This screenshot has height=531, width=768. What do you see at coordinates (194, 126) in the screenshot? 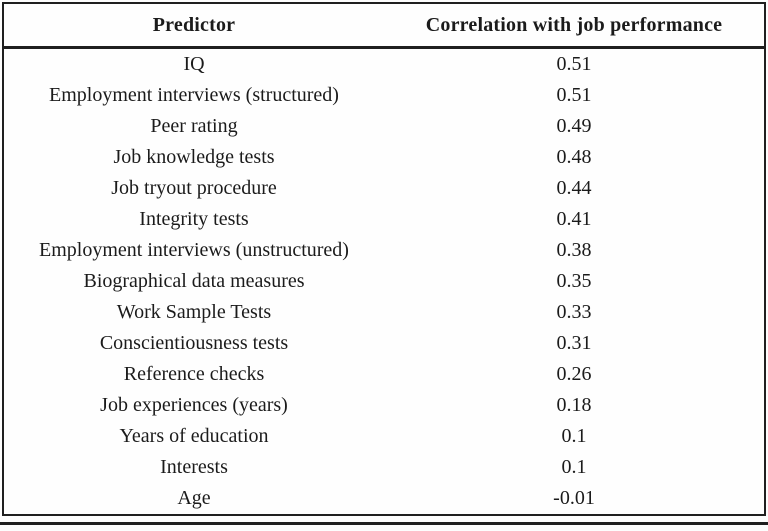
I see `predictor-cell: Peer rating` at bounding box center [194, 126].